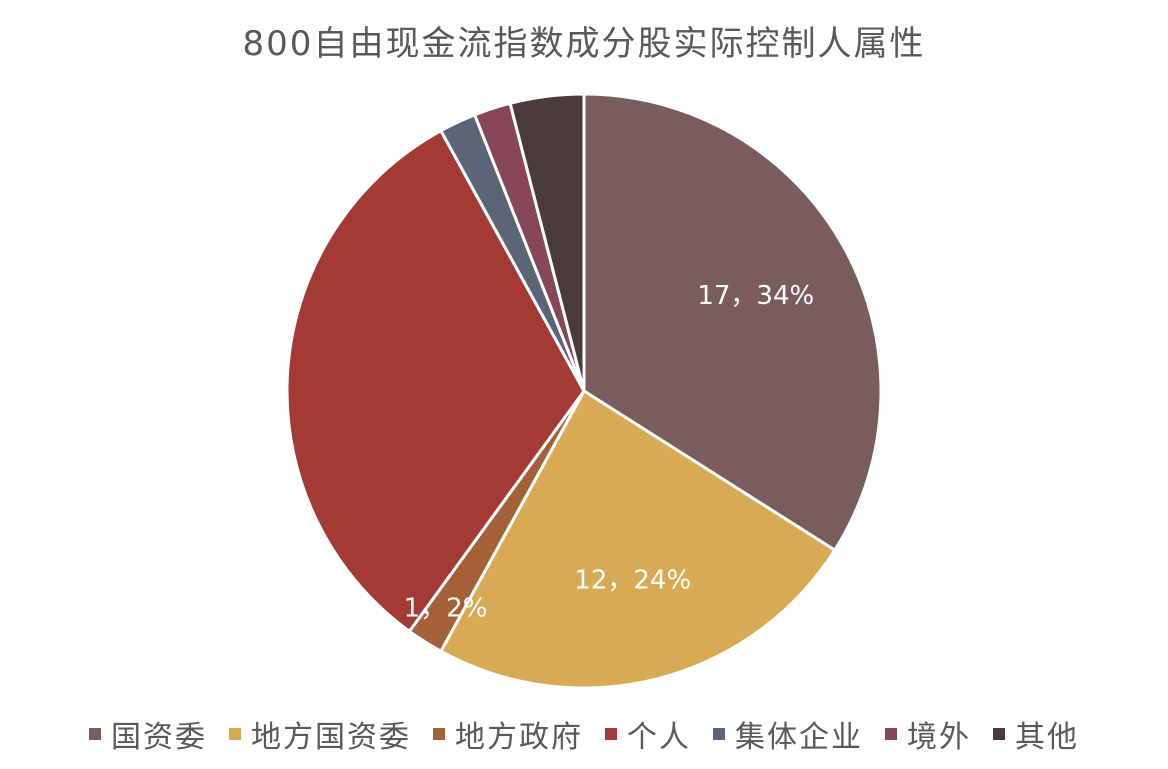  What do you see at coordinates (939, 737) in the screenshot?
I see `legend-label-jingwai: 境外` at bounding box center [939, 737].